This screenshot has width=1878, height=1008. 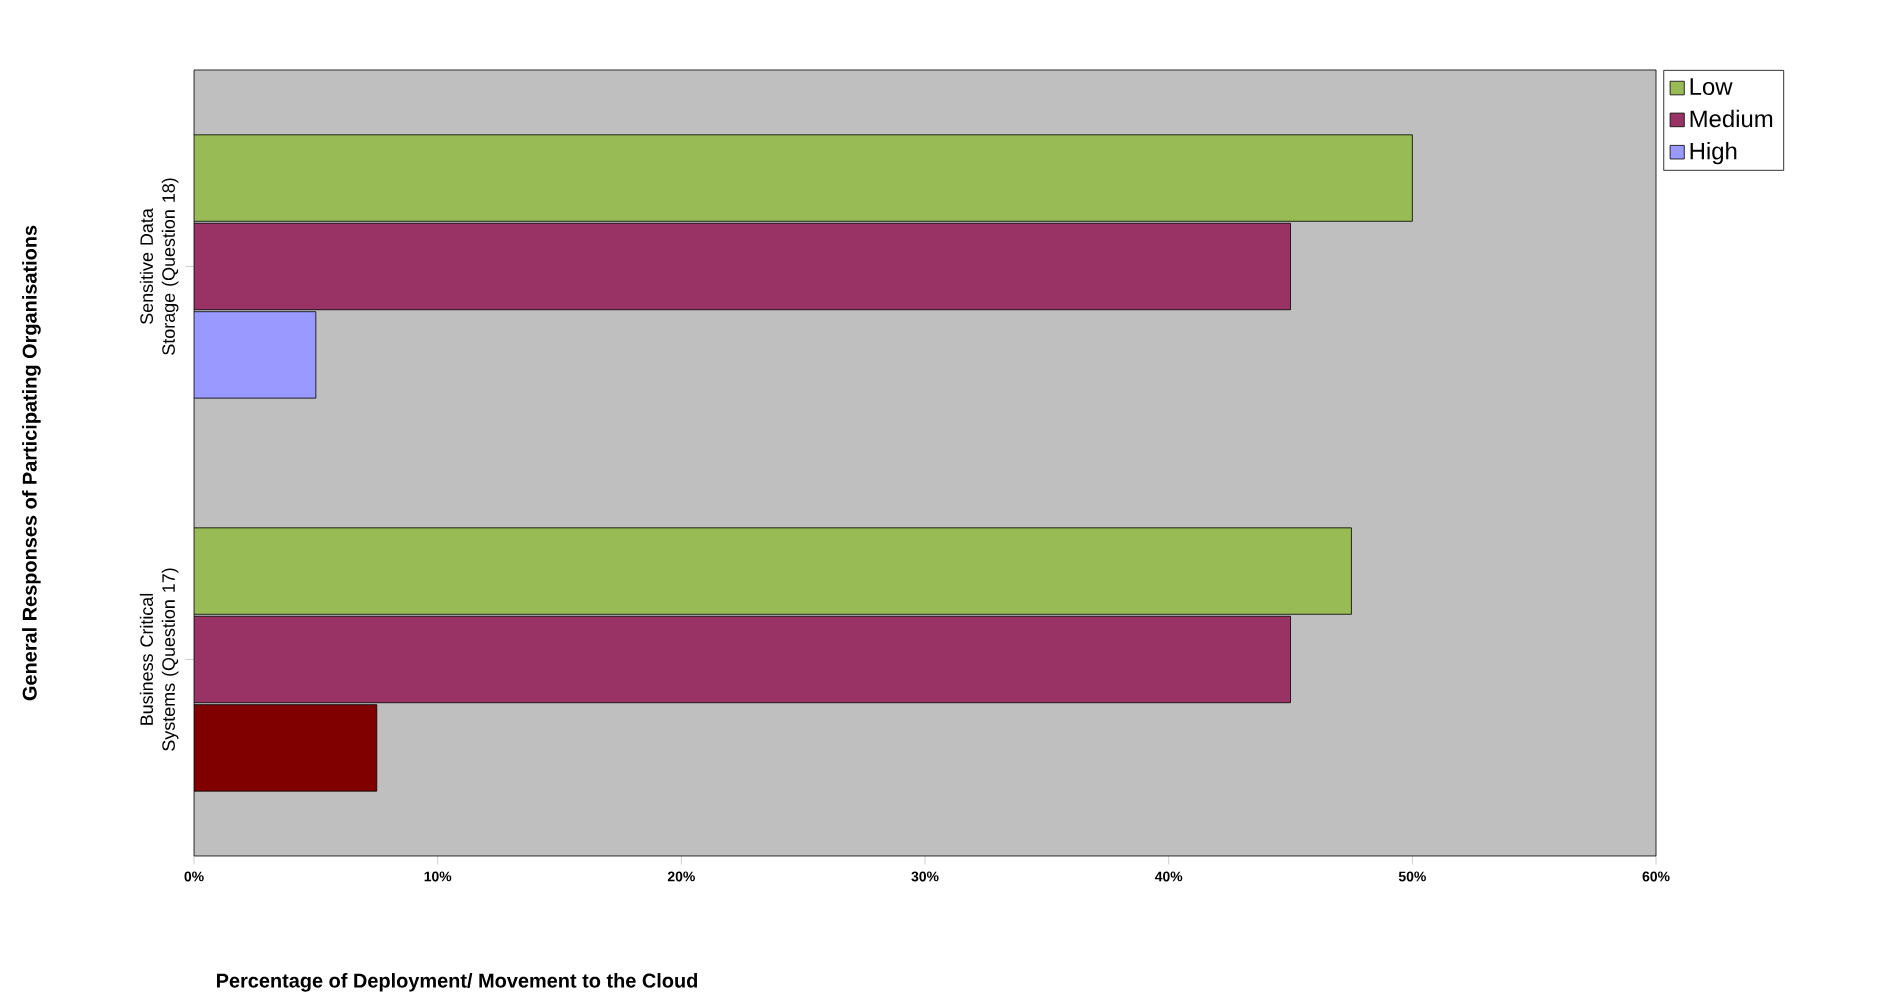 I want to click on legend-label: High, so click(x=1713, y=153).